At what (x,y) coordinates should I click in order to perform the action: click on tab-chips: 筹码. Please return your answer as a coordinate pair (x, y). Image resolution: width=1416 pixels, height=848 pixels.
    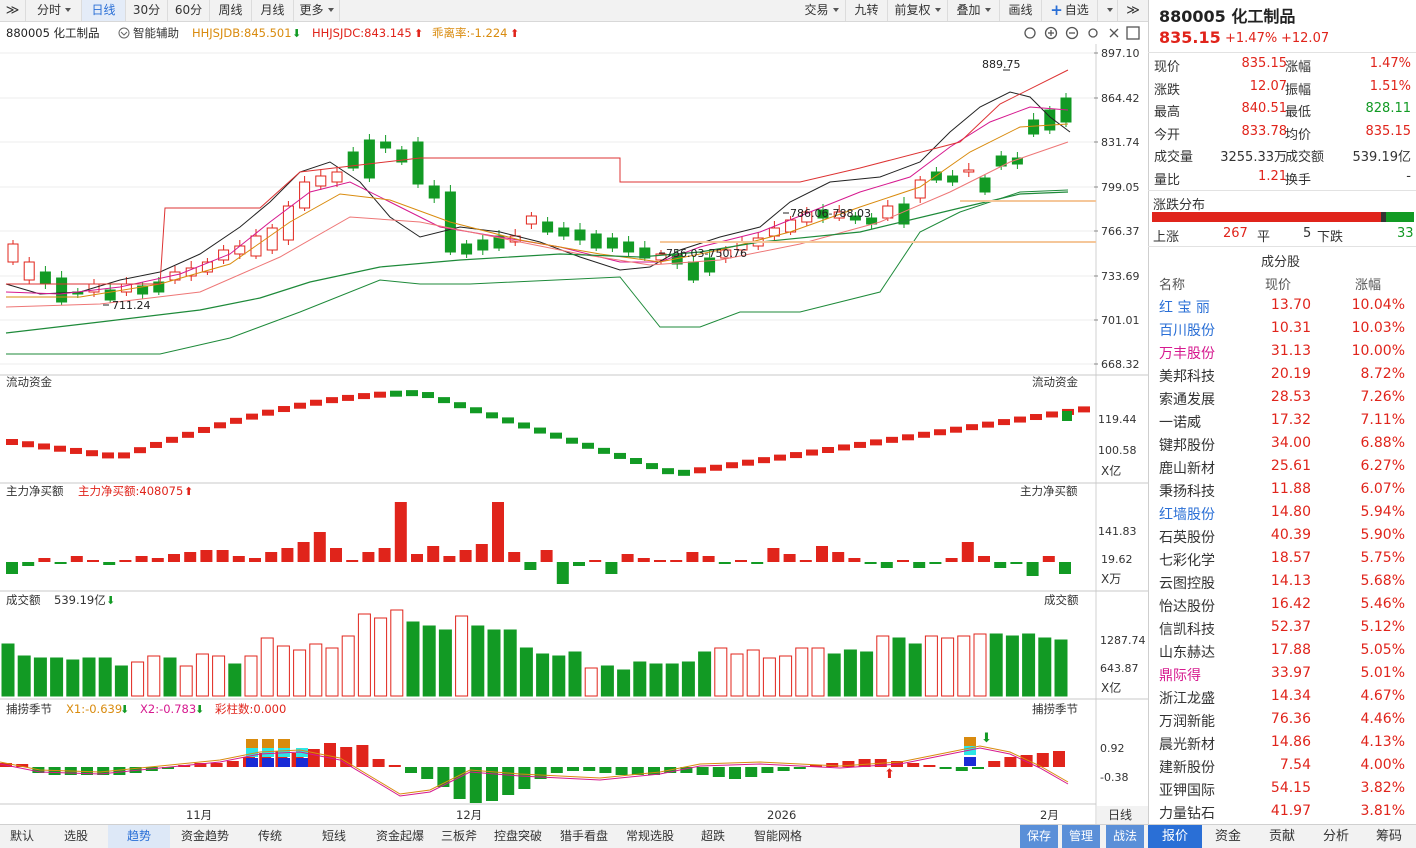
    Looking at the image, I should click on (1388, 836).